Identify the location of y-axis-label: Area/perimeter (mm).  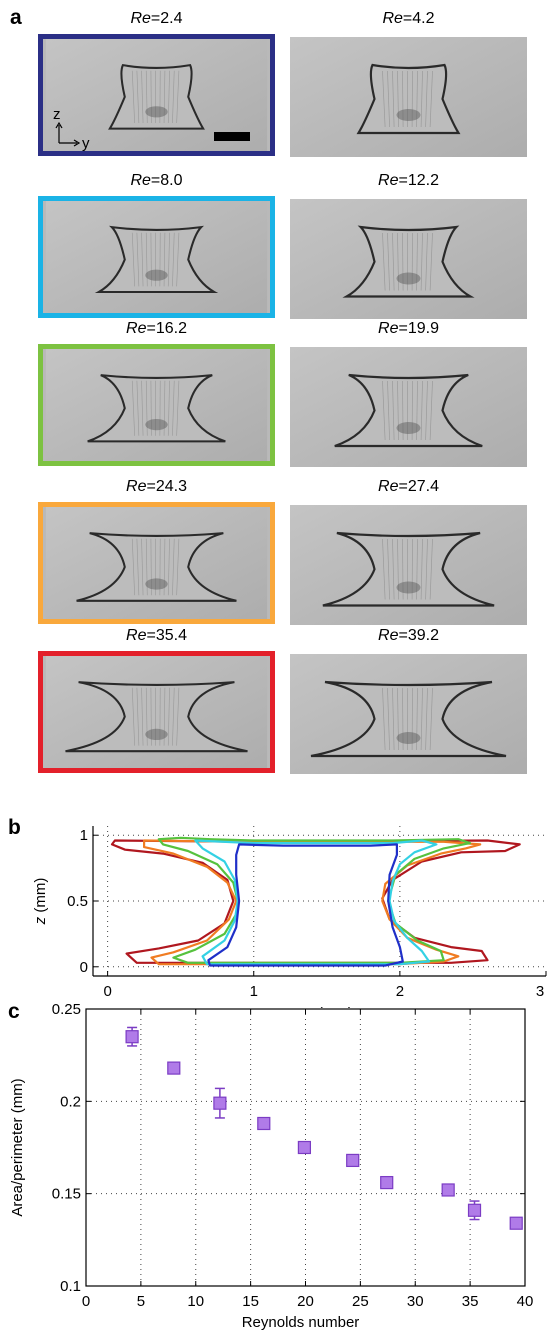
(17, 1147).